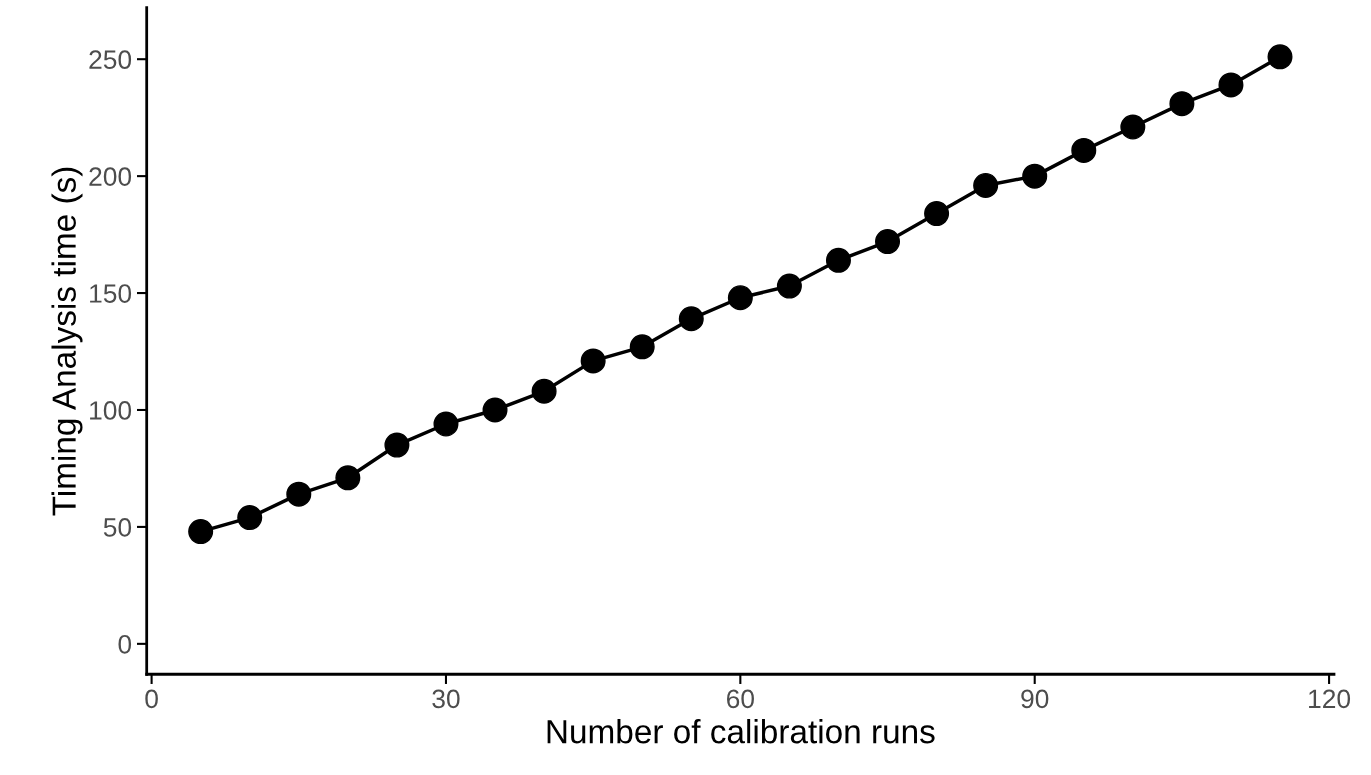 The height and width of the screenshot is (775, 1371). What do you see at coordinates (1330, 699) in the screenshot?
I see `x-tick-label: 120` at bounding box center [1330, 699].